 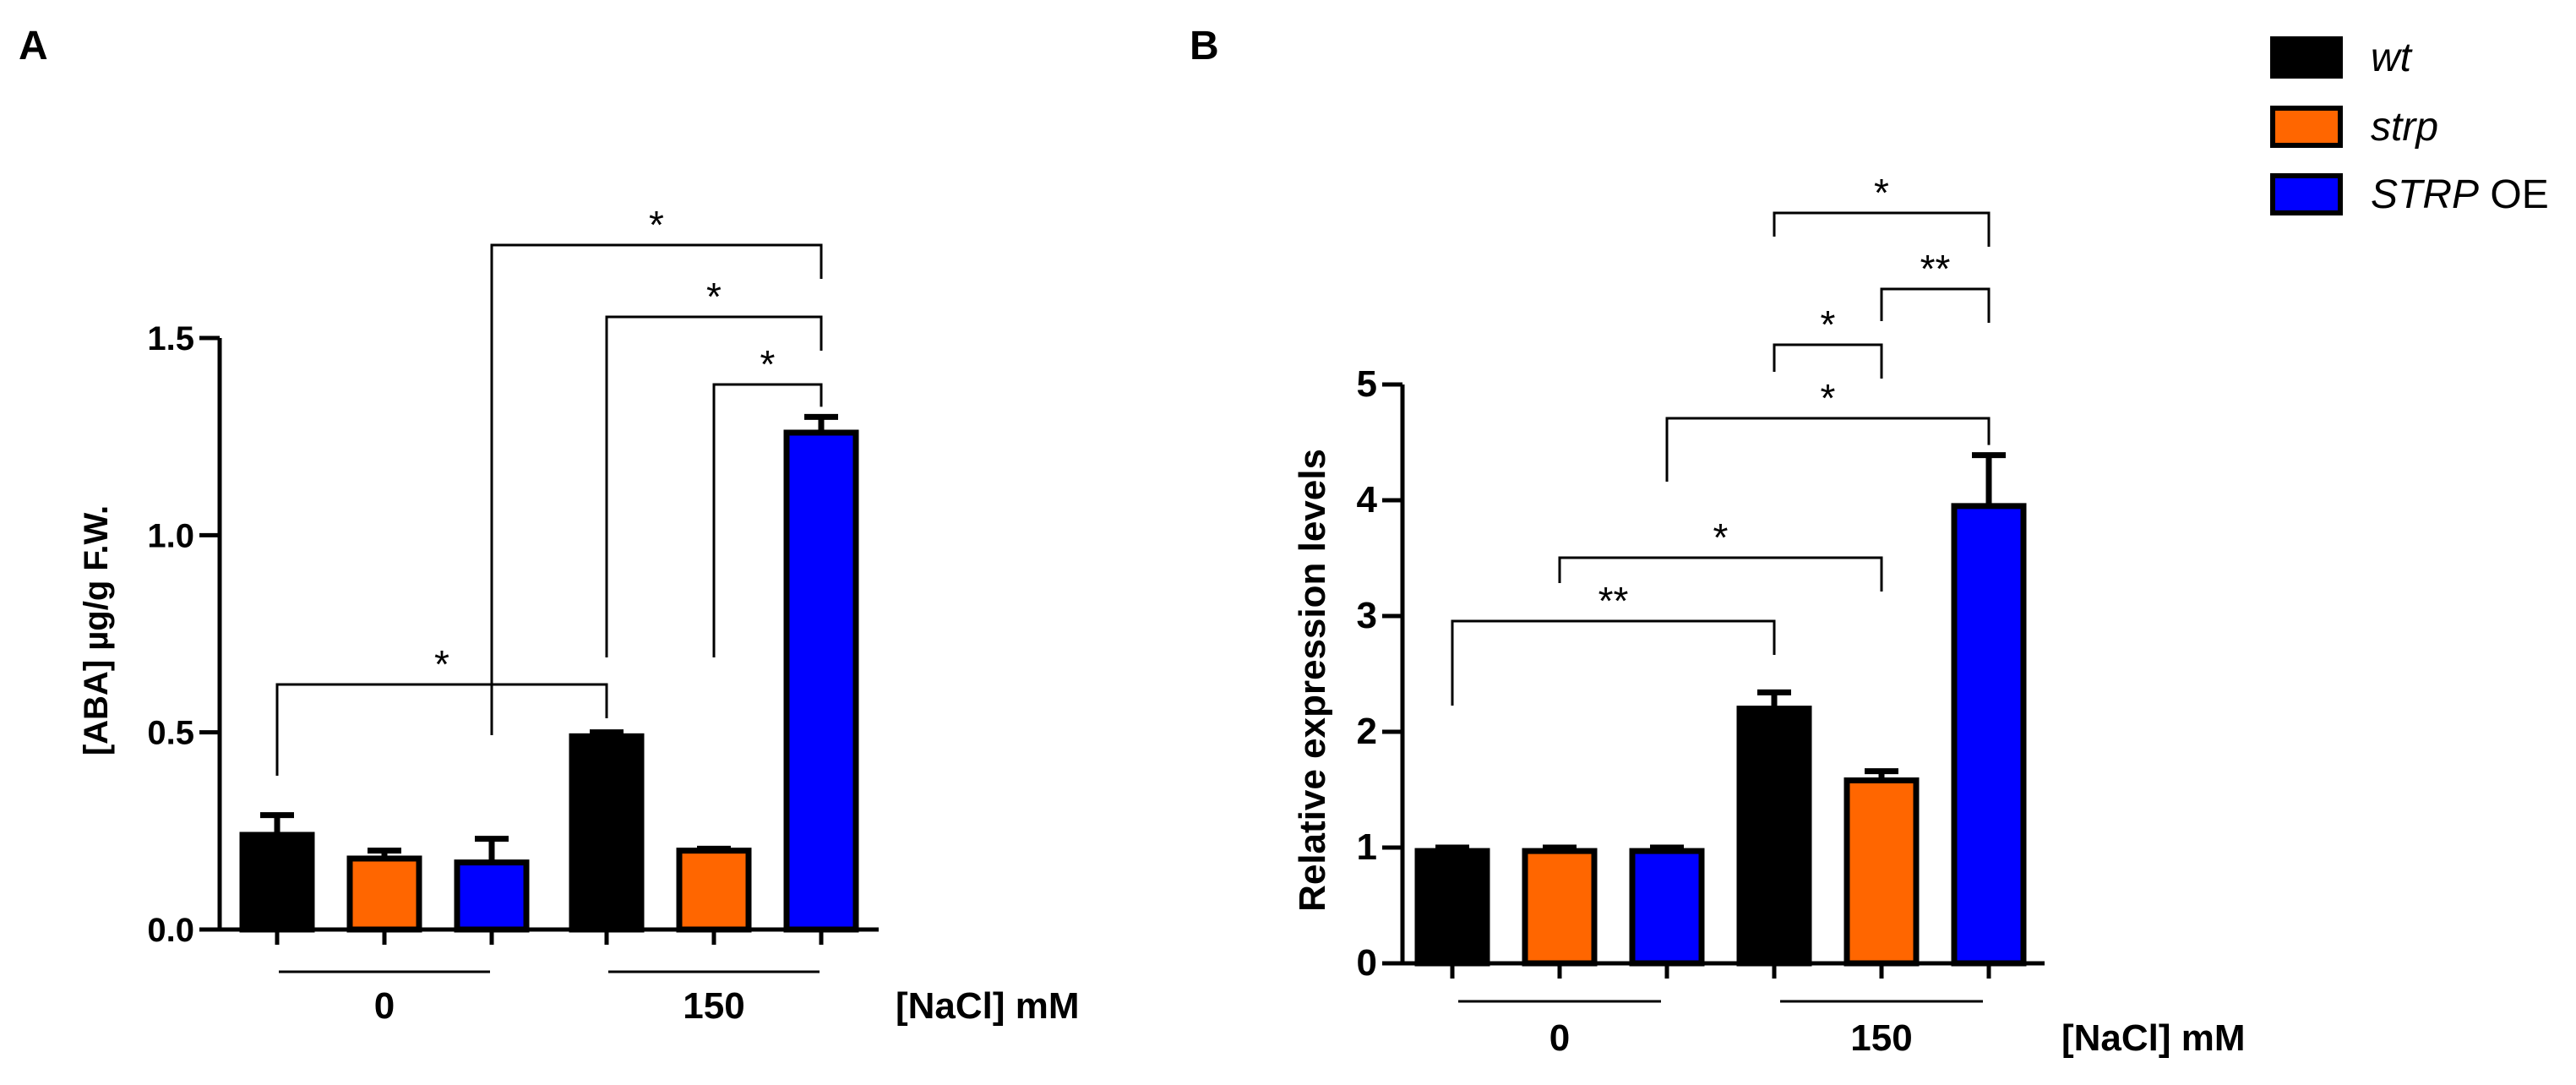 What do you see at coordinates (33, 46) in the screenshot?
I see `panel-a-letter: A` at bounding box center [33, 46].